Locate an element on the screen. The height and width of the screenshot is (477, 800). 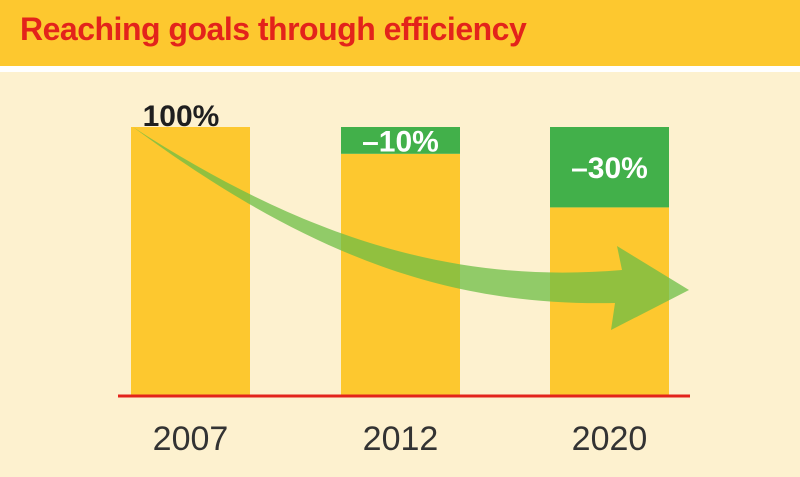
data-label: 100% is located at coordinates (181, 116).